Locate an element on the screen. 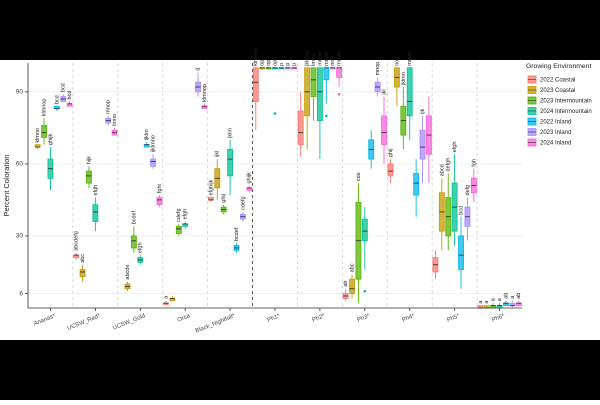 Image resolution: width=600 pixels, height=405 pixels. x-tick-label: Ph5* is located at coordinates (453, 318).